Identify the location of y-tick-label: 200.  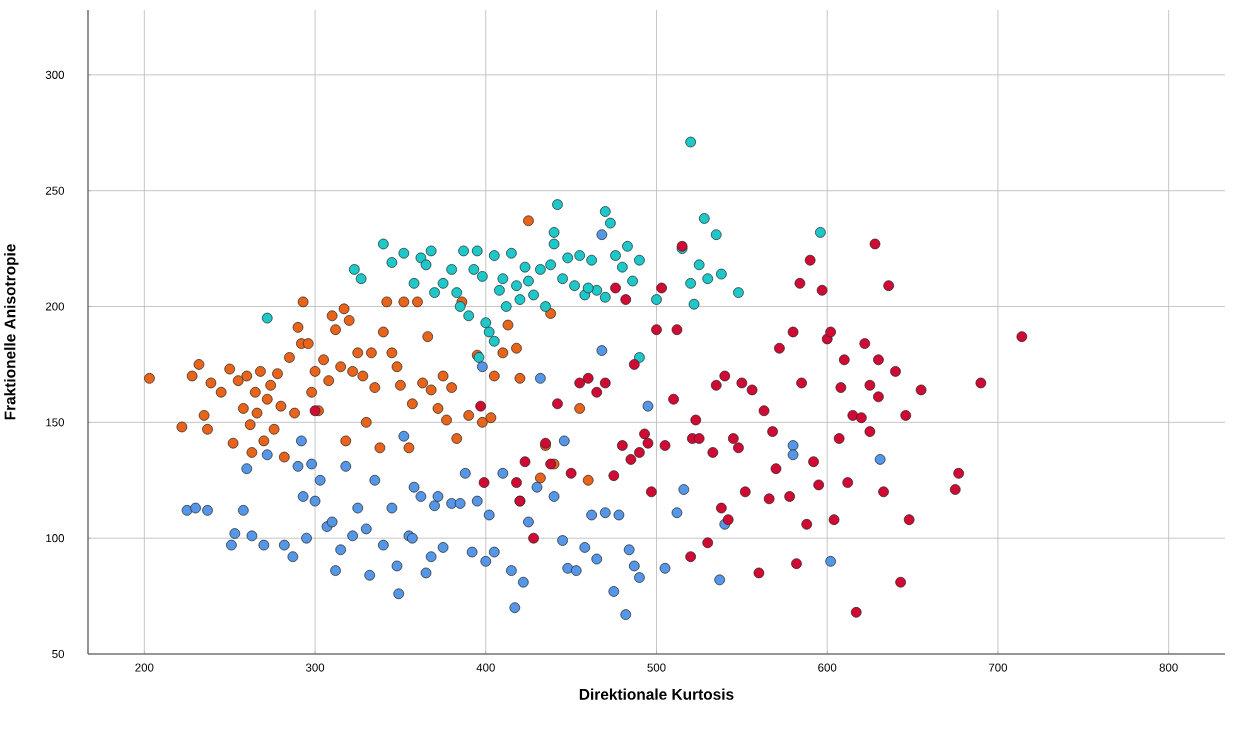
(55, 306).